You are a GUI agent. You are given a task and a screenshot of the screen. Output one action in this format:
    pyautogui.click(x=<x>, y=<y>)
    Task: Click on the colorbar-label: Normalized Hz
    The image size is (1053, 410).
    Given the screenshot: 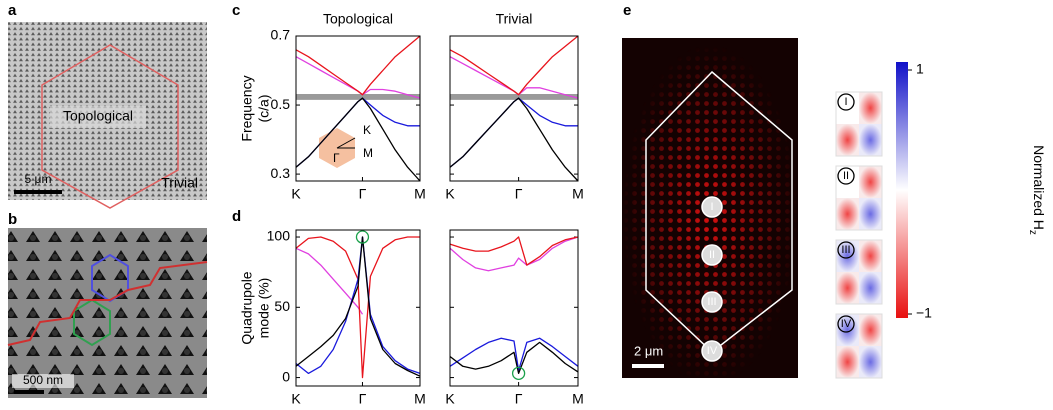 What is the action you would take?
    pyautogui.click(x=1037, y=190)
    